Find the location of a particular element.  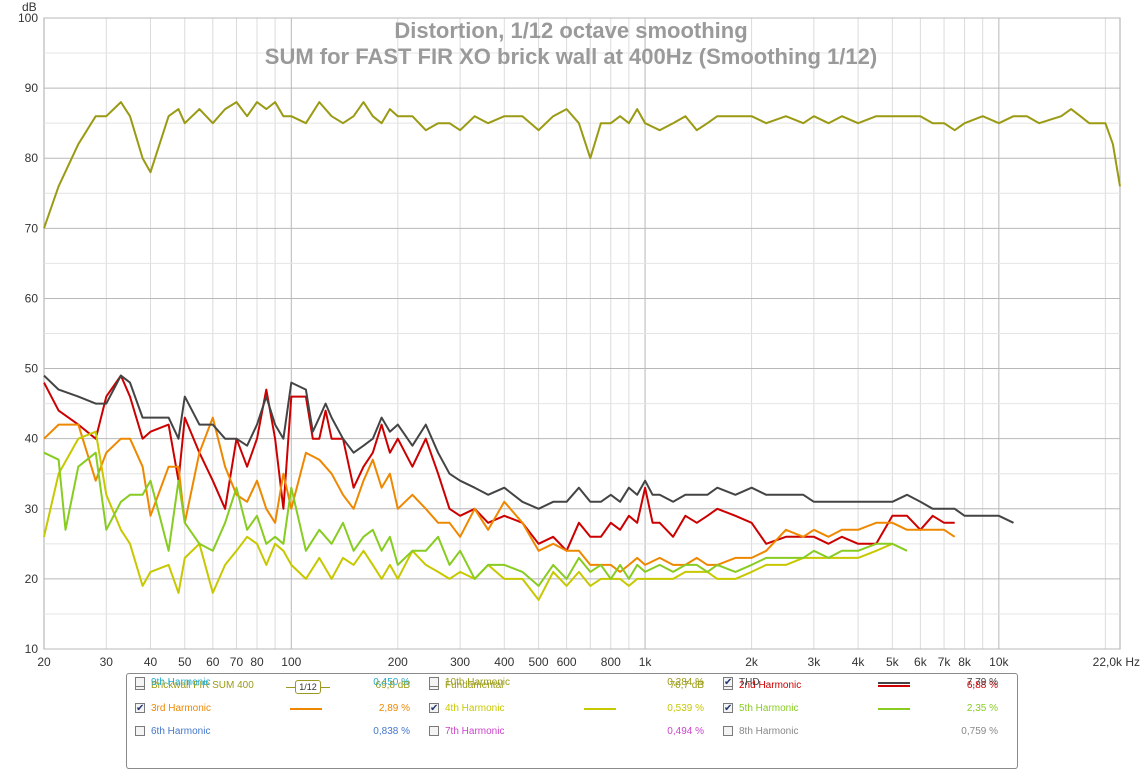

x-tick-label: 60 is located at coordinates (213, 662).